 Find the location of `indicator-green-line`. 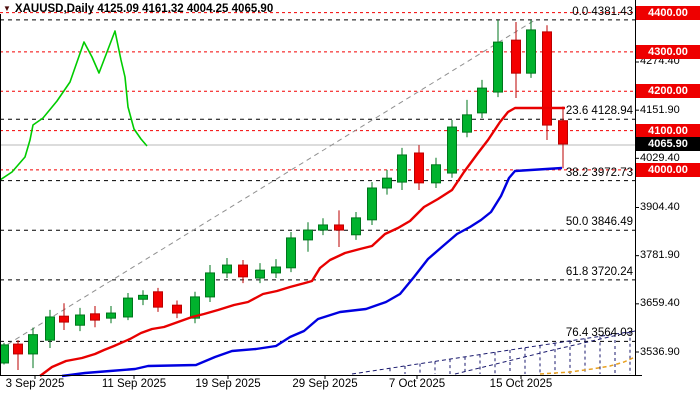

indicator-green-line is located at coordinates (74, 105).